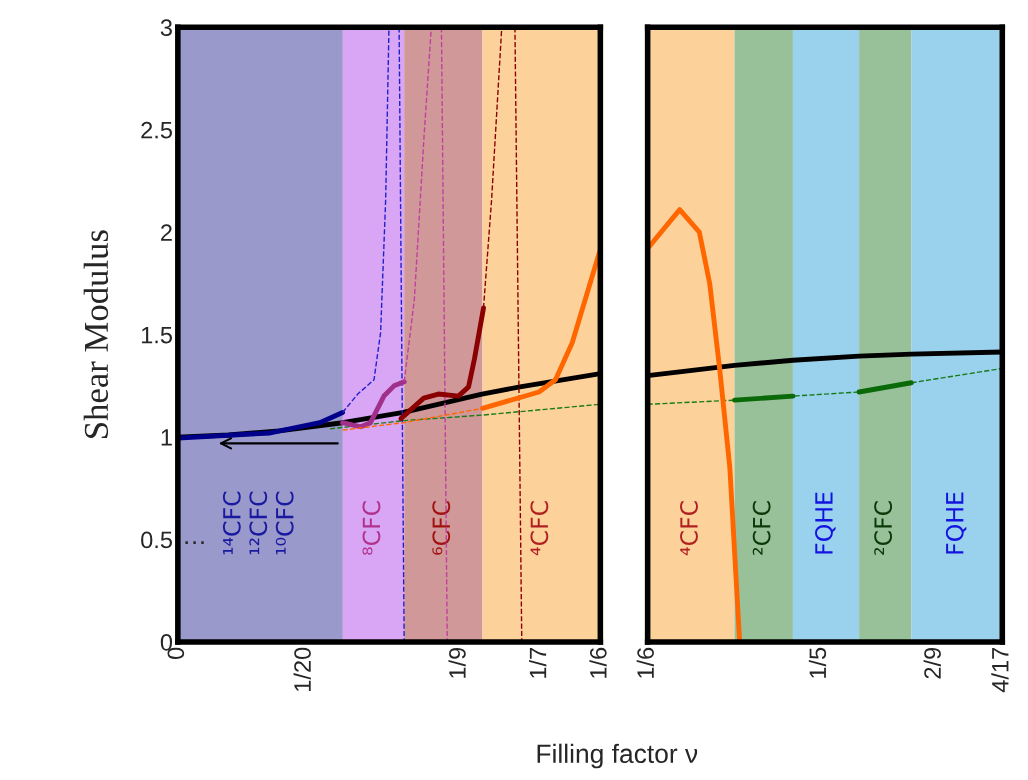 Image resolution: width=1028 pixels, height=780 pixels. Describe the element at coordinates (156, 130) in the screenshot. I see `y-tick-label: 2.5` at that location.